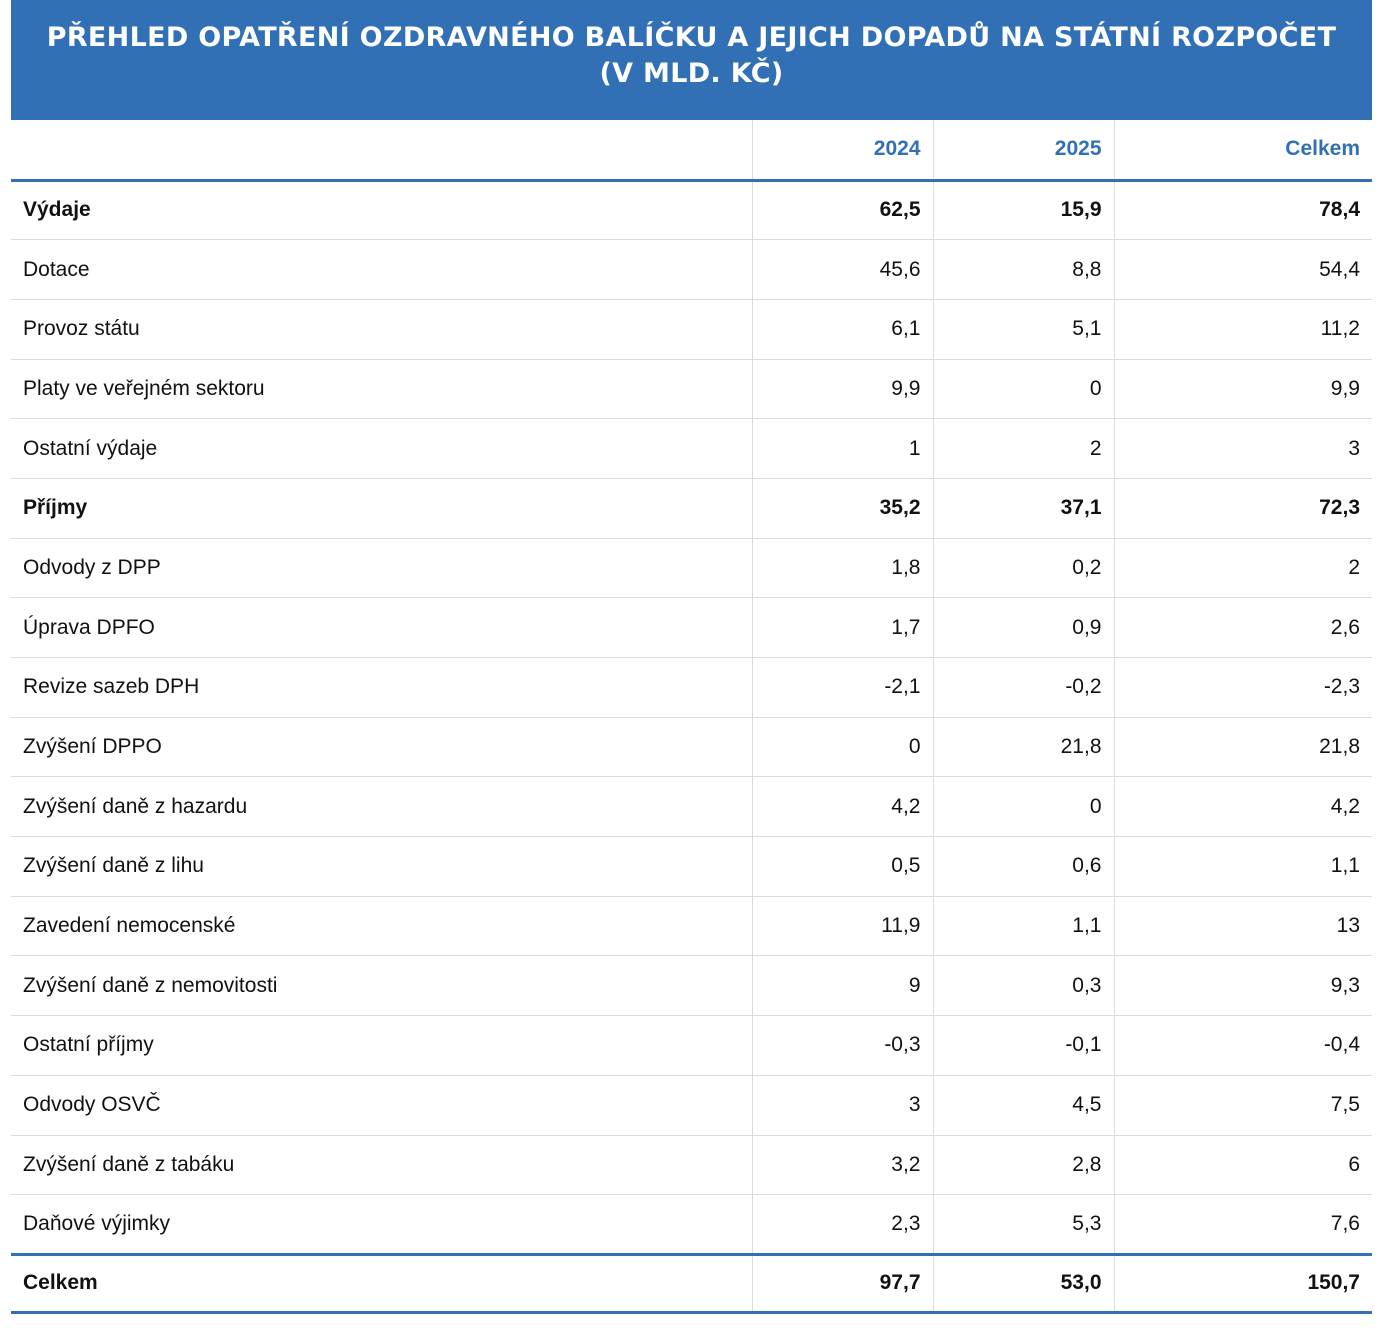  Describe the element at coordinates (381, 210) in the screenshot. I see `row-label: Výdaje` at that location.